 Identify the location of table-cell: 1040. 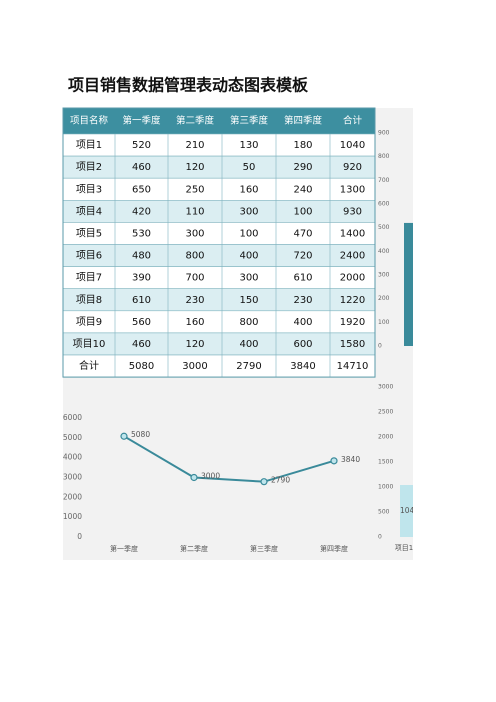
(352, 145).